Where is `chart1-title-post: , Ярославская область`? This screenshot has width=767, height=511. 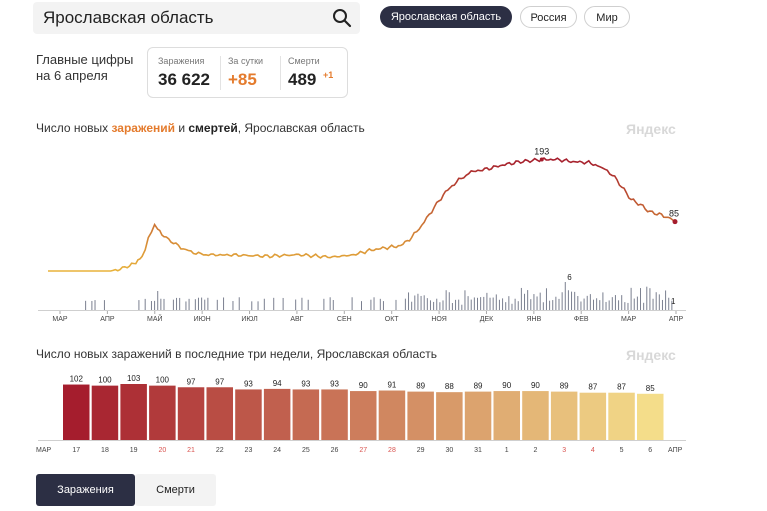 chart1-title-post: , Ярославская область is located at coordinates (301, 128).